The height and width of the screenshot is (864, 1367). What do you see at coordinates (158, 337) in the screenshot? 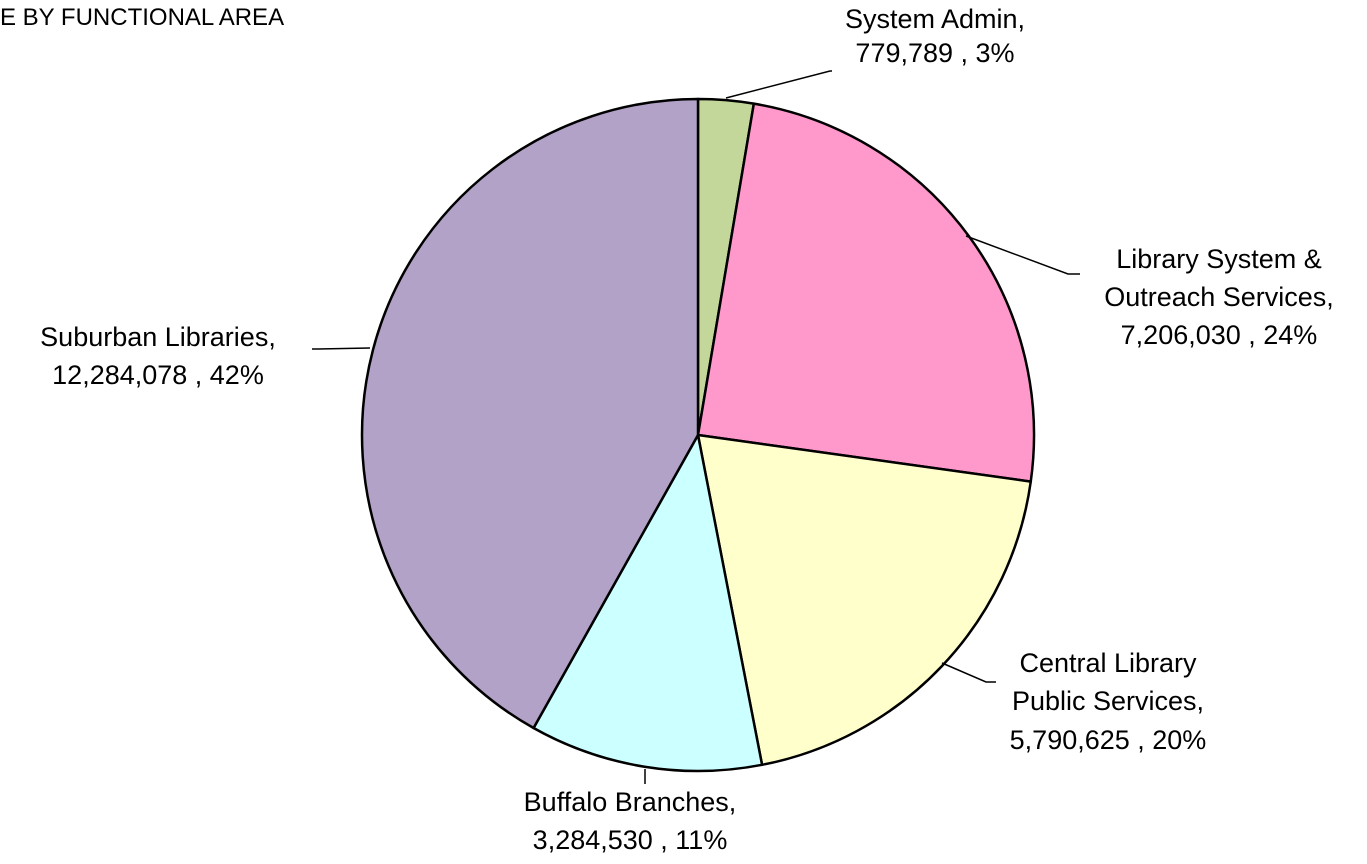
I see `slice-label: Suburban Libraries,` at bounding box center [158, 337].